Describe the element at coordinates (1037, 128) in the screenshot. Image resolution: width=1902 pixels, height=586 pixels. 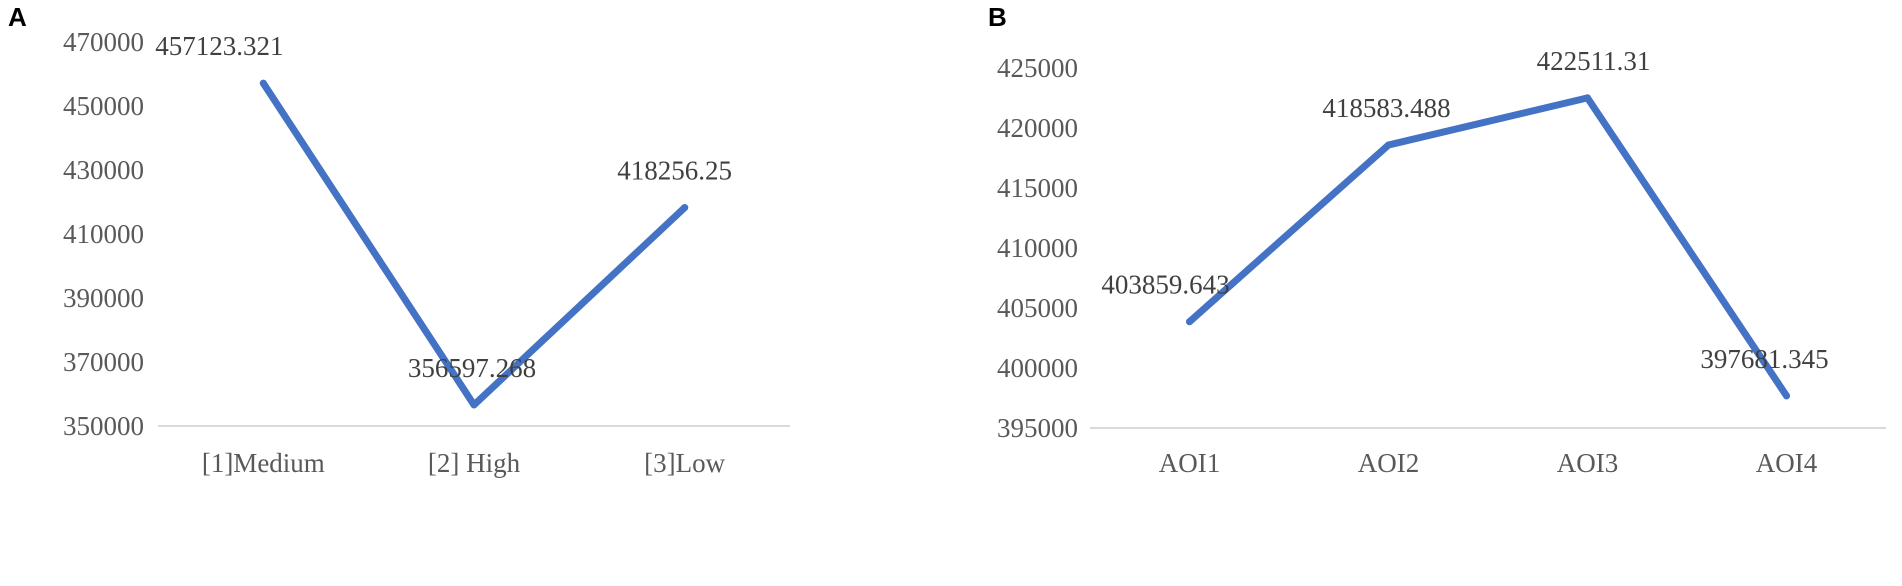
I see `y-tick-label: 420000` at that location.